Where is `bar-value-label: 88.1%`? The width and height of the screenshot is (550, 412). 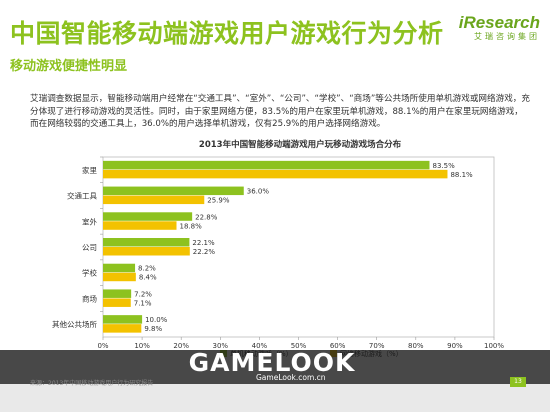 bar-value-label: 88.1% is located at coordinates (461, 175).